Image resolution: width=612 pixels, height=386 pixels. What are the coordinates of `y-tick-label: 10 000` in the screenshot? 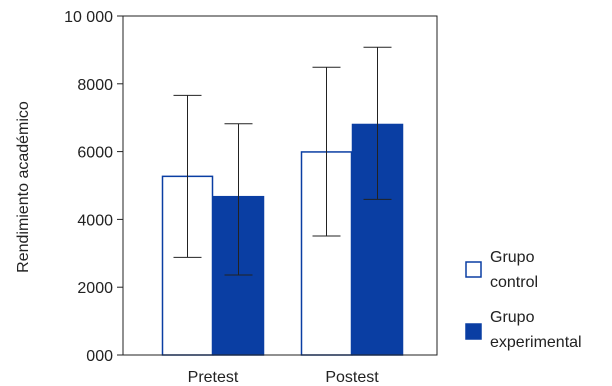 It's located at (88, 17).